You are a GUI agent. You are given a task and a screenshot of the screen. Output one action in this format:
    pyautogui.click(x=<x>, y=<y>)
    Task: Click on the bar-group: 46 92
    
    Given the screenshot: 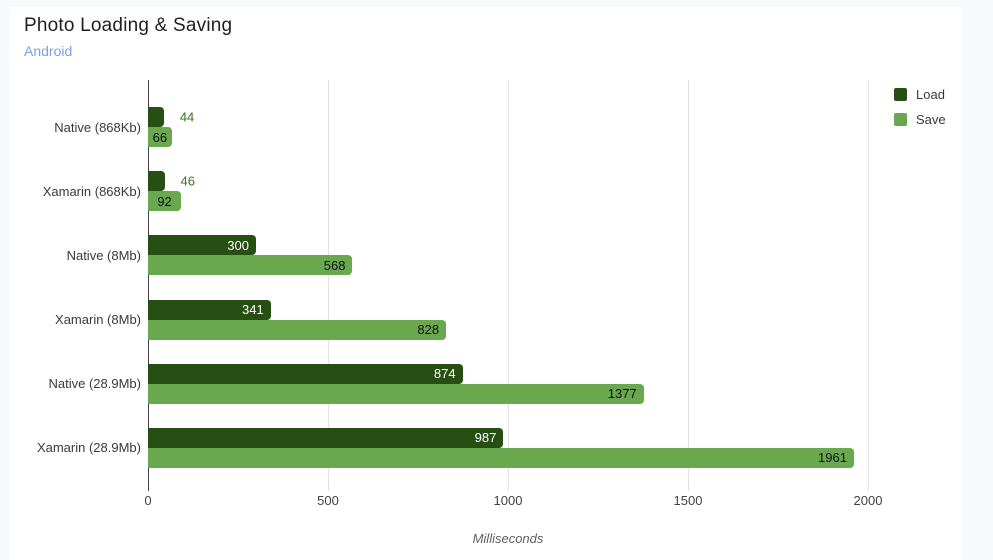 What is the action you would take?
    pyautogui.click(x=508, y=191)
    